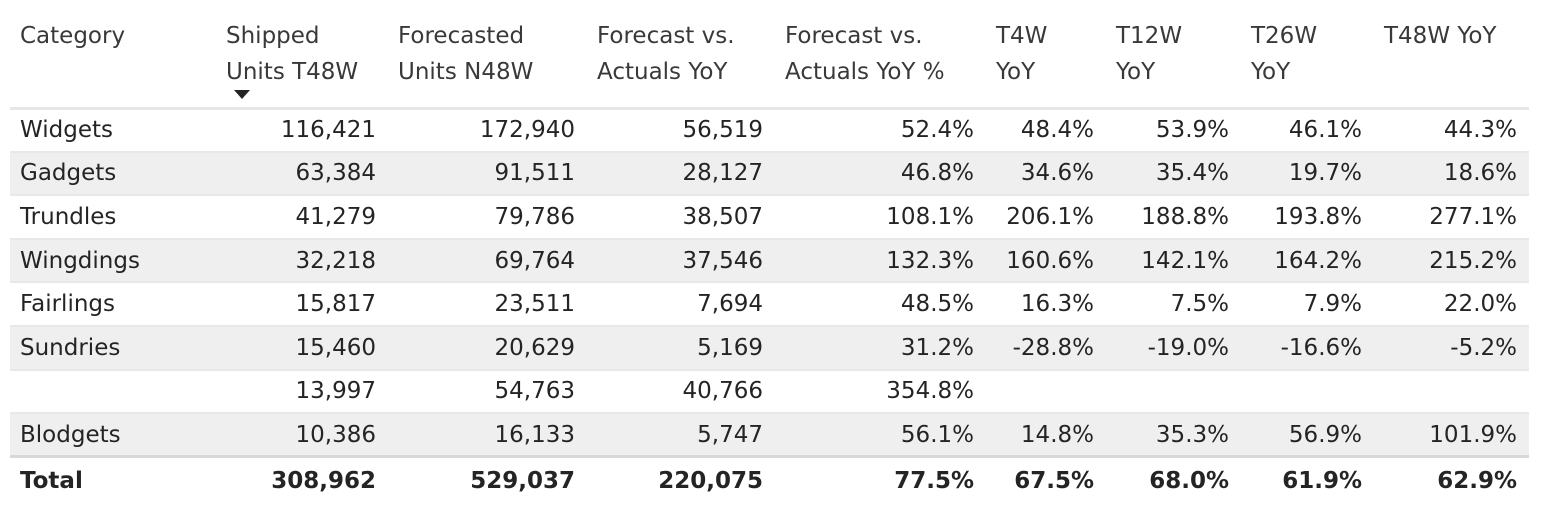 The image size is (1541, 516). Describe the element at coordinates (681, 348) in the screenshot. I see `cell-forecast-vs-actuals: 5,169` at that location.